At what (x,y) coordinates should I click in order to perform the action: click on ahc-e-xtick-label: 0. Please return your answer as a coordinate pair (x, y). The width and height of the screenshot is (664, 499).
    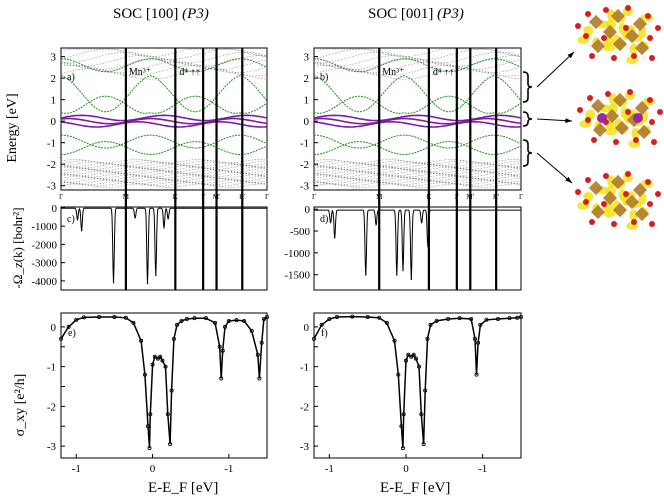
    Looking at the image, I should click on (153, 469).